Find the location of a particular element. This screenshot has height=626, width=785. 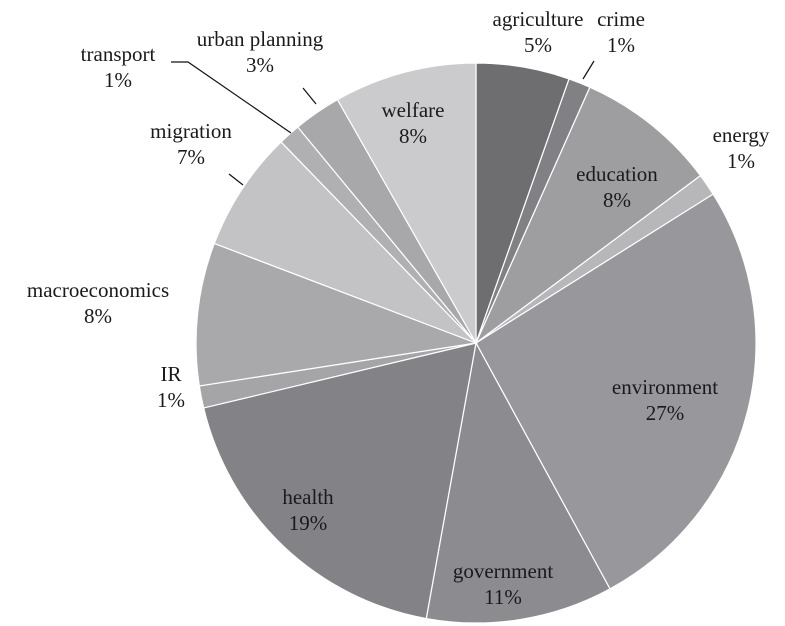

slice-name-migration: migration is located at coordinates (191, 131).